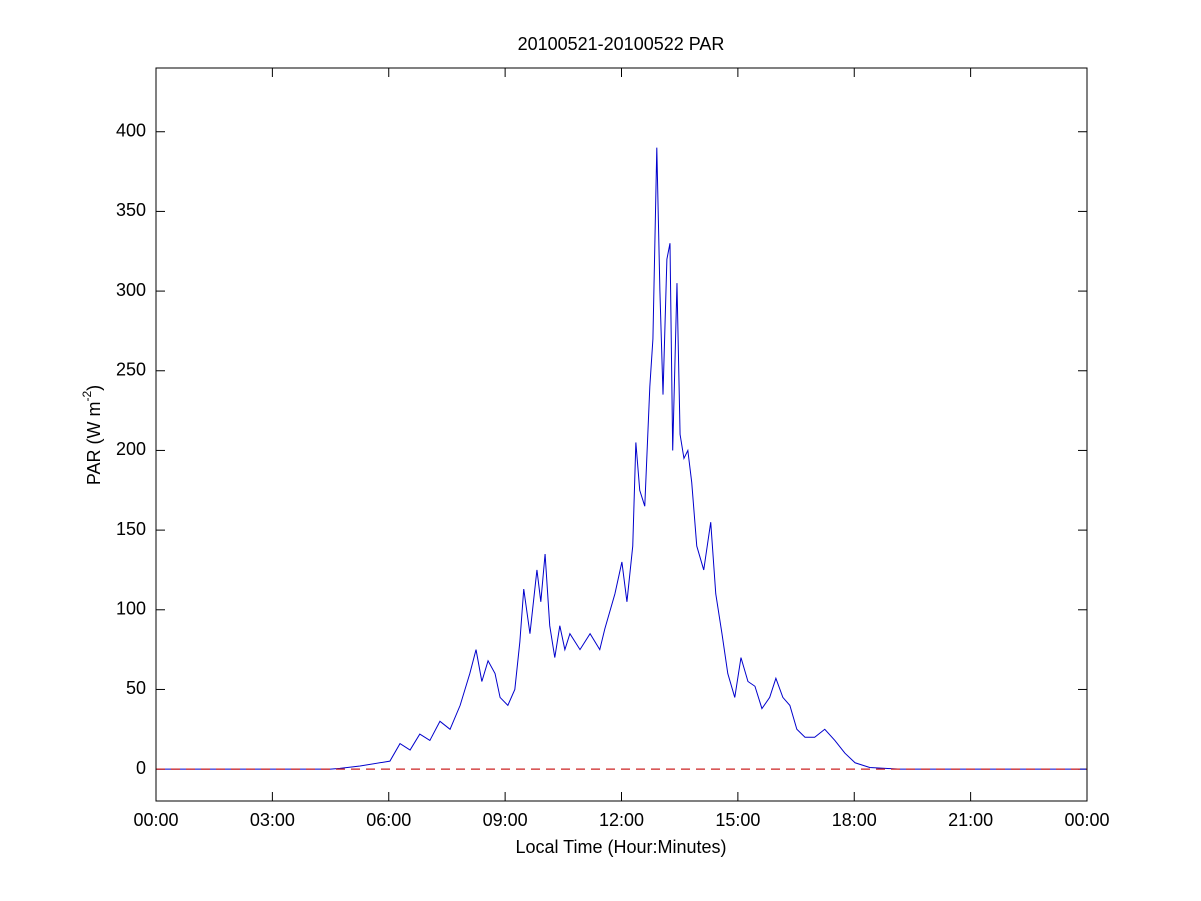 The image size is (1201, 901). What do you see at coordinates (388, 820) in the screenshot?
I see `x-tick-label: 06:00` at bounding box center [388, 820].